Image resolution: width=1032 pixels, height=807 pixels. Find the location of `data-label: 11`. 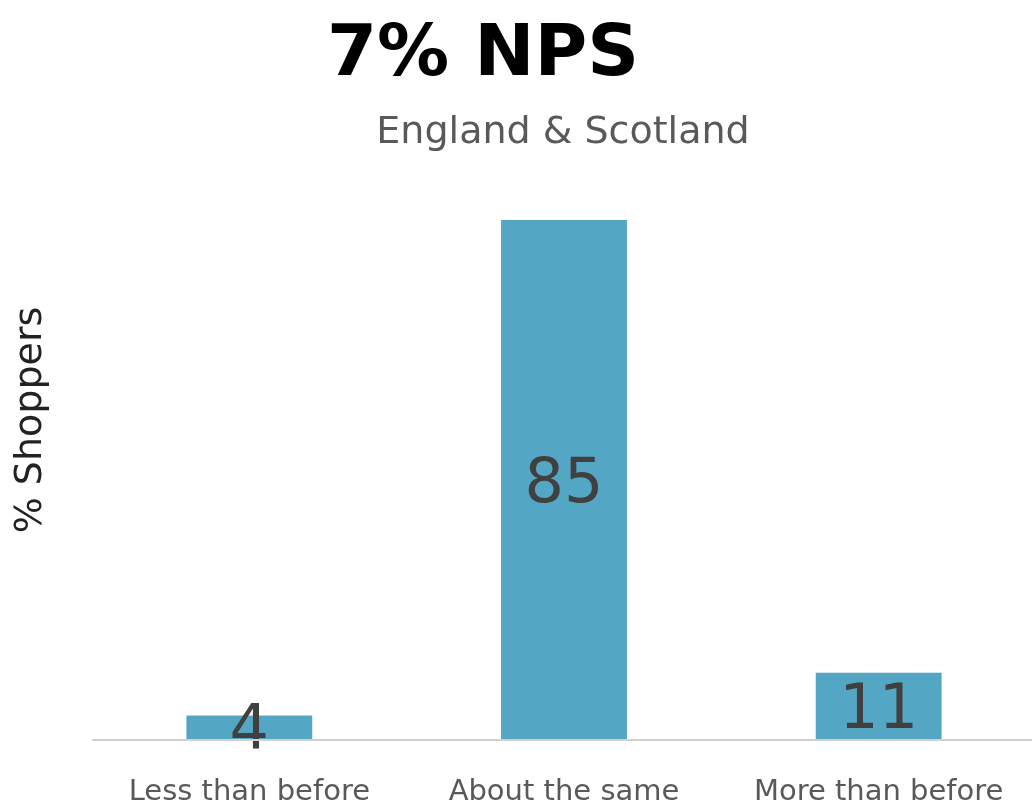

data-label: 11 is located at coordinates (879, 706).